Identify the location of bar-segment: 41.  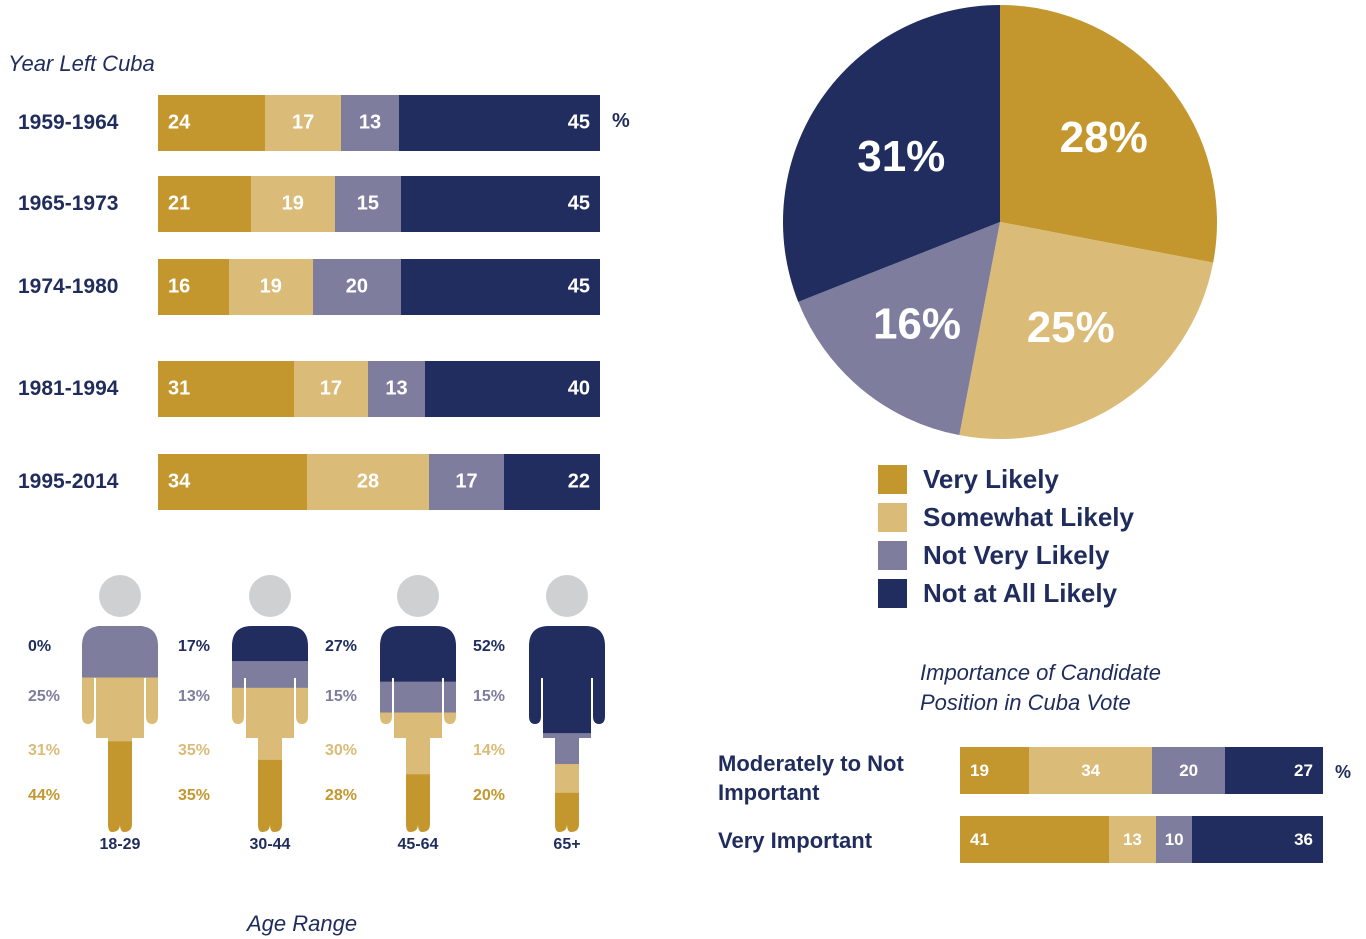
(1034, 839).